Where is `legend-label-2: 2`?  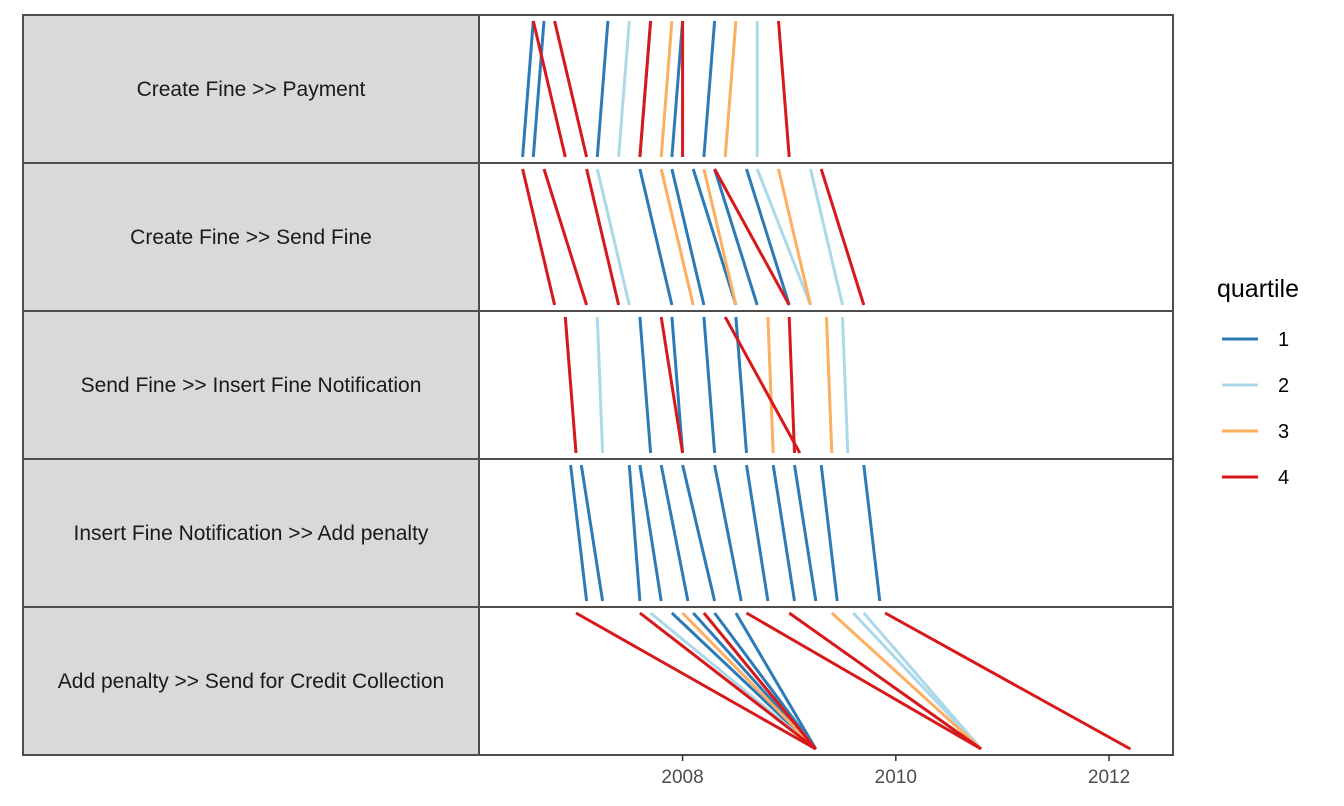
legend-label-2: 2 is located at coordinates (1283, 386).